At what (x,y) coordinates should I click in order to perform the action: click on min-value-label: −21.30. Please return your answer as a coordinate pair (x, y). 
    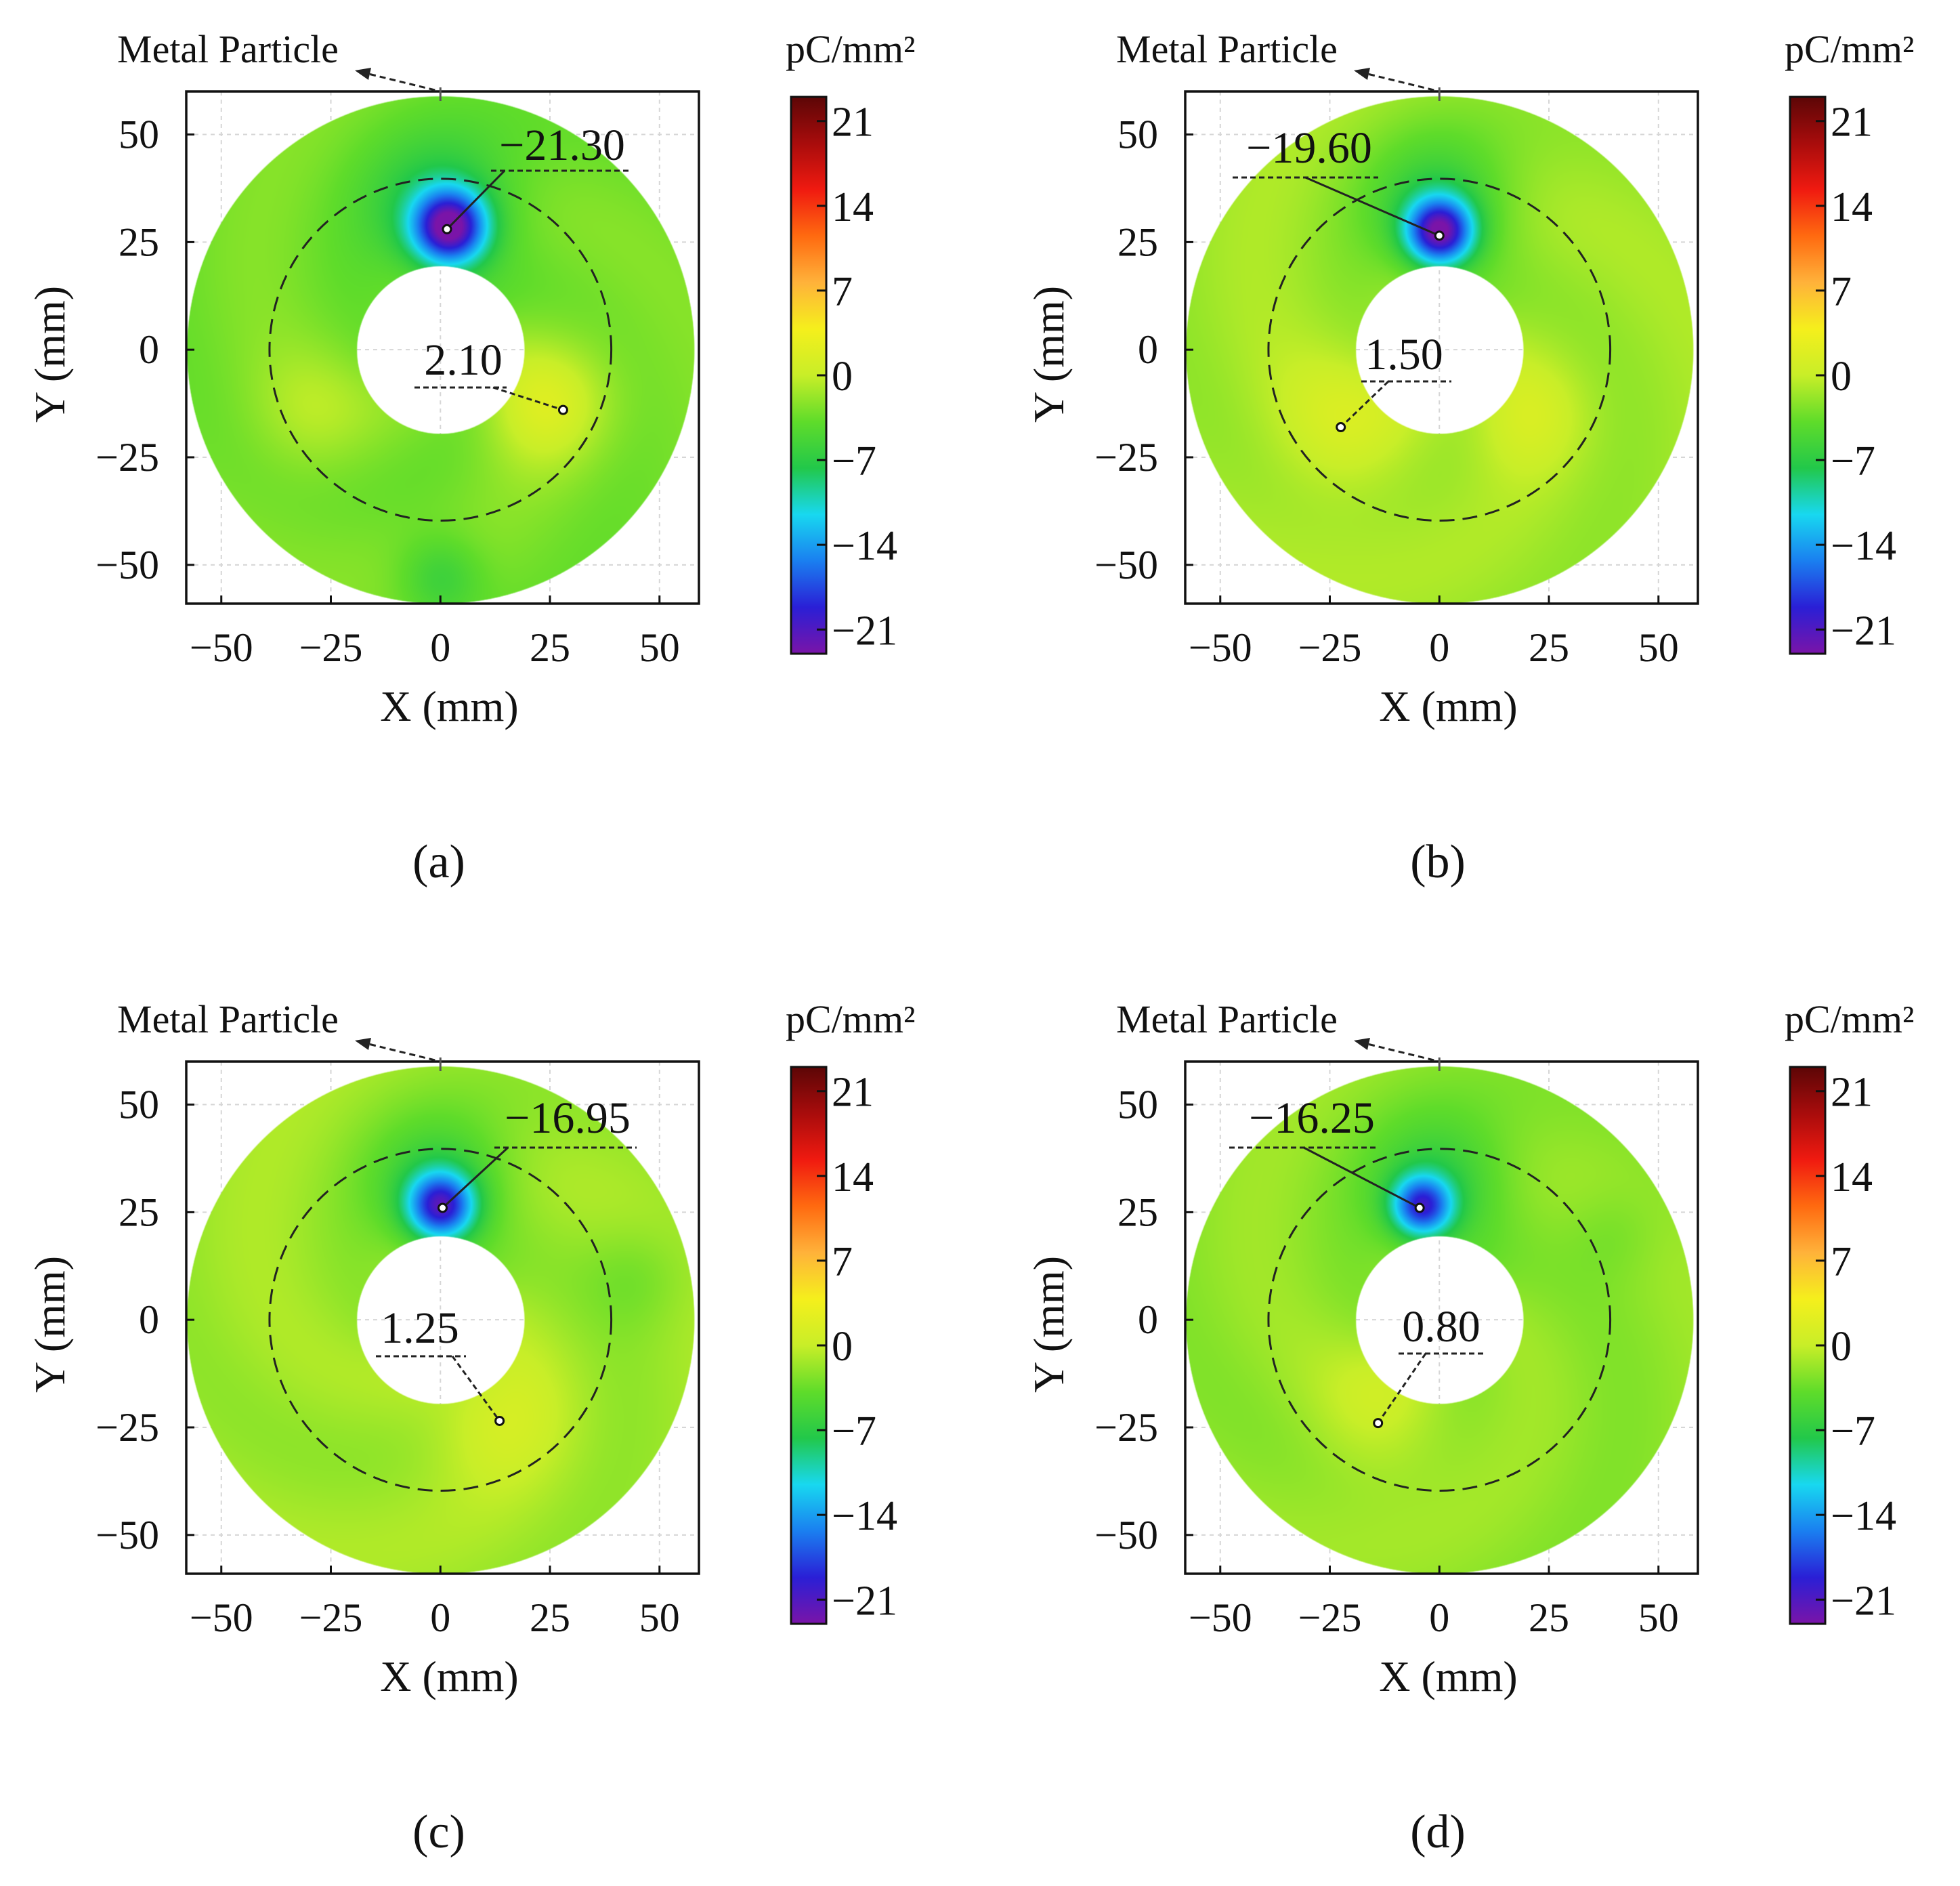
    Looking at the image, I should click on (562, 145).